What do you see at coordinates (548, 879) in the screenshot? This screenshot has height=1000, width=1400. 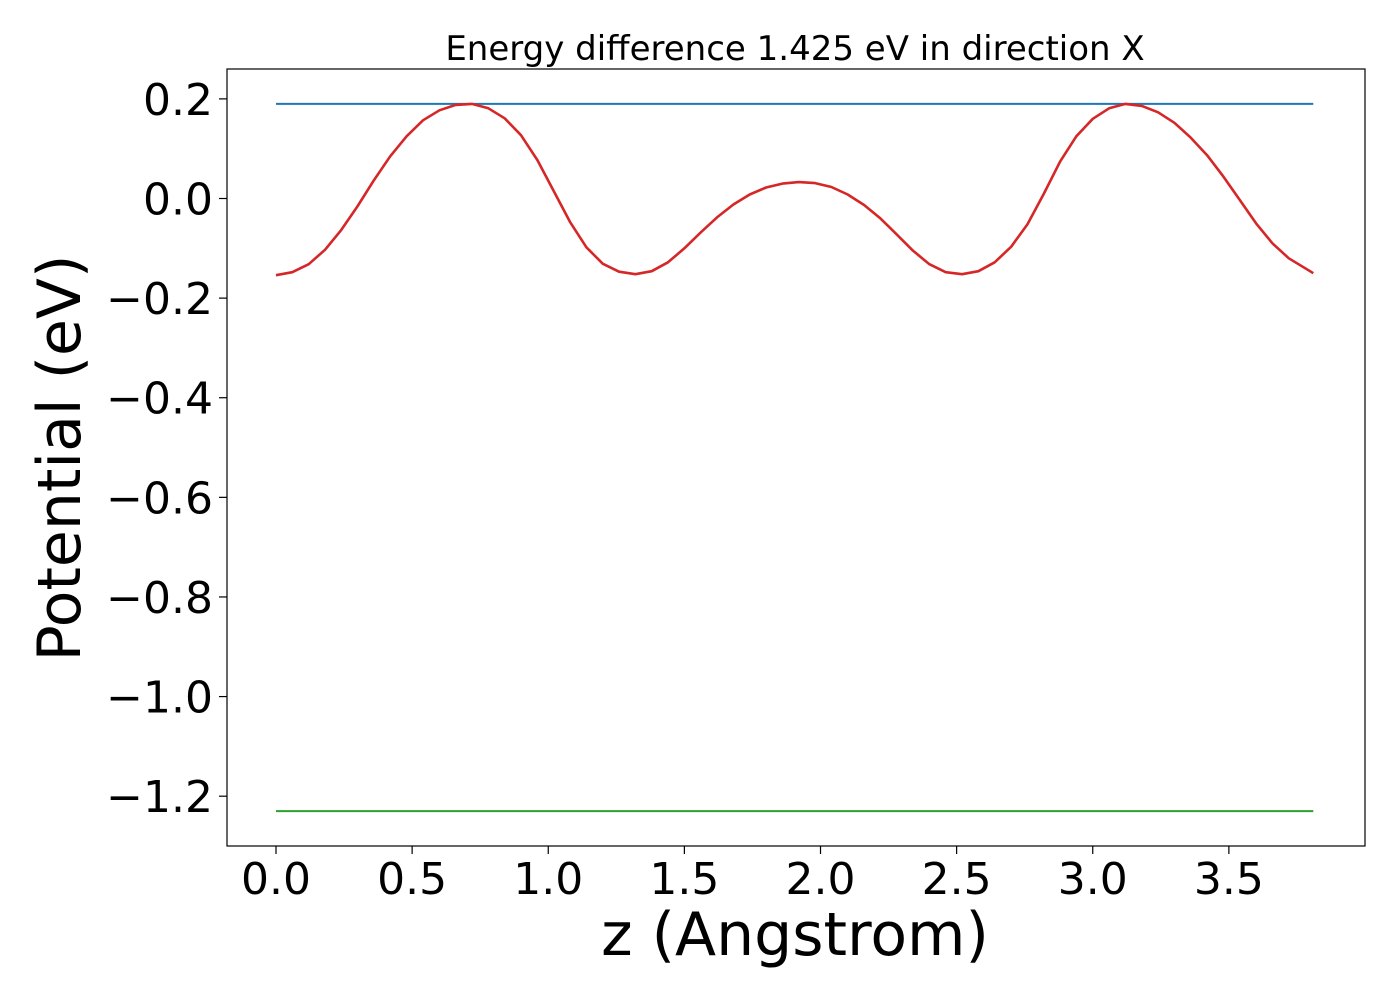 I see `x-tick-label: 1.0` at bounding box center [548, 879].